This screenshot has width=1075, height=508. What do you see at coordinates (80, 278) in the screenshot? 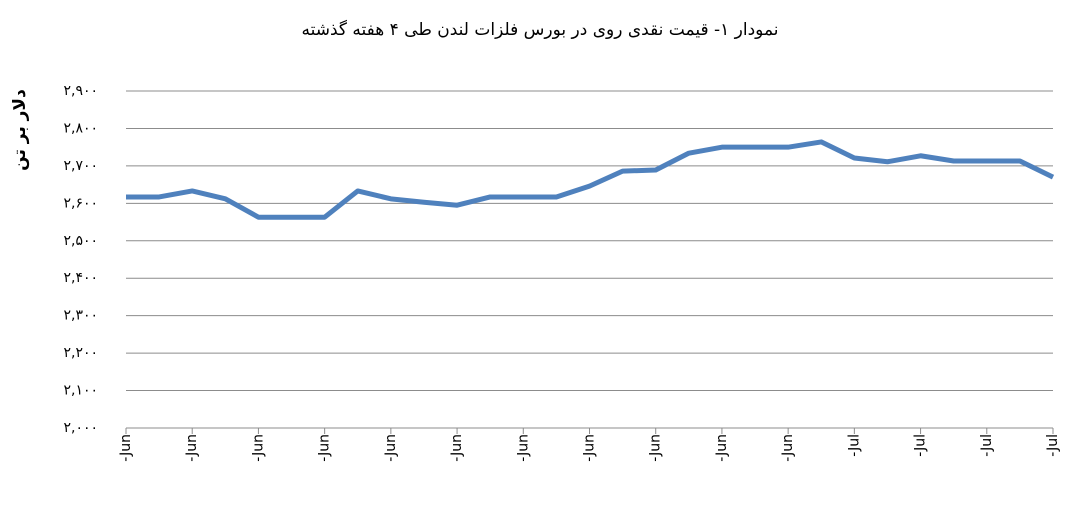
I see `y-tick-label: ۲,۴۰۰` at bounding box center [80, 278].